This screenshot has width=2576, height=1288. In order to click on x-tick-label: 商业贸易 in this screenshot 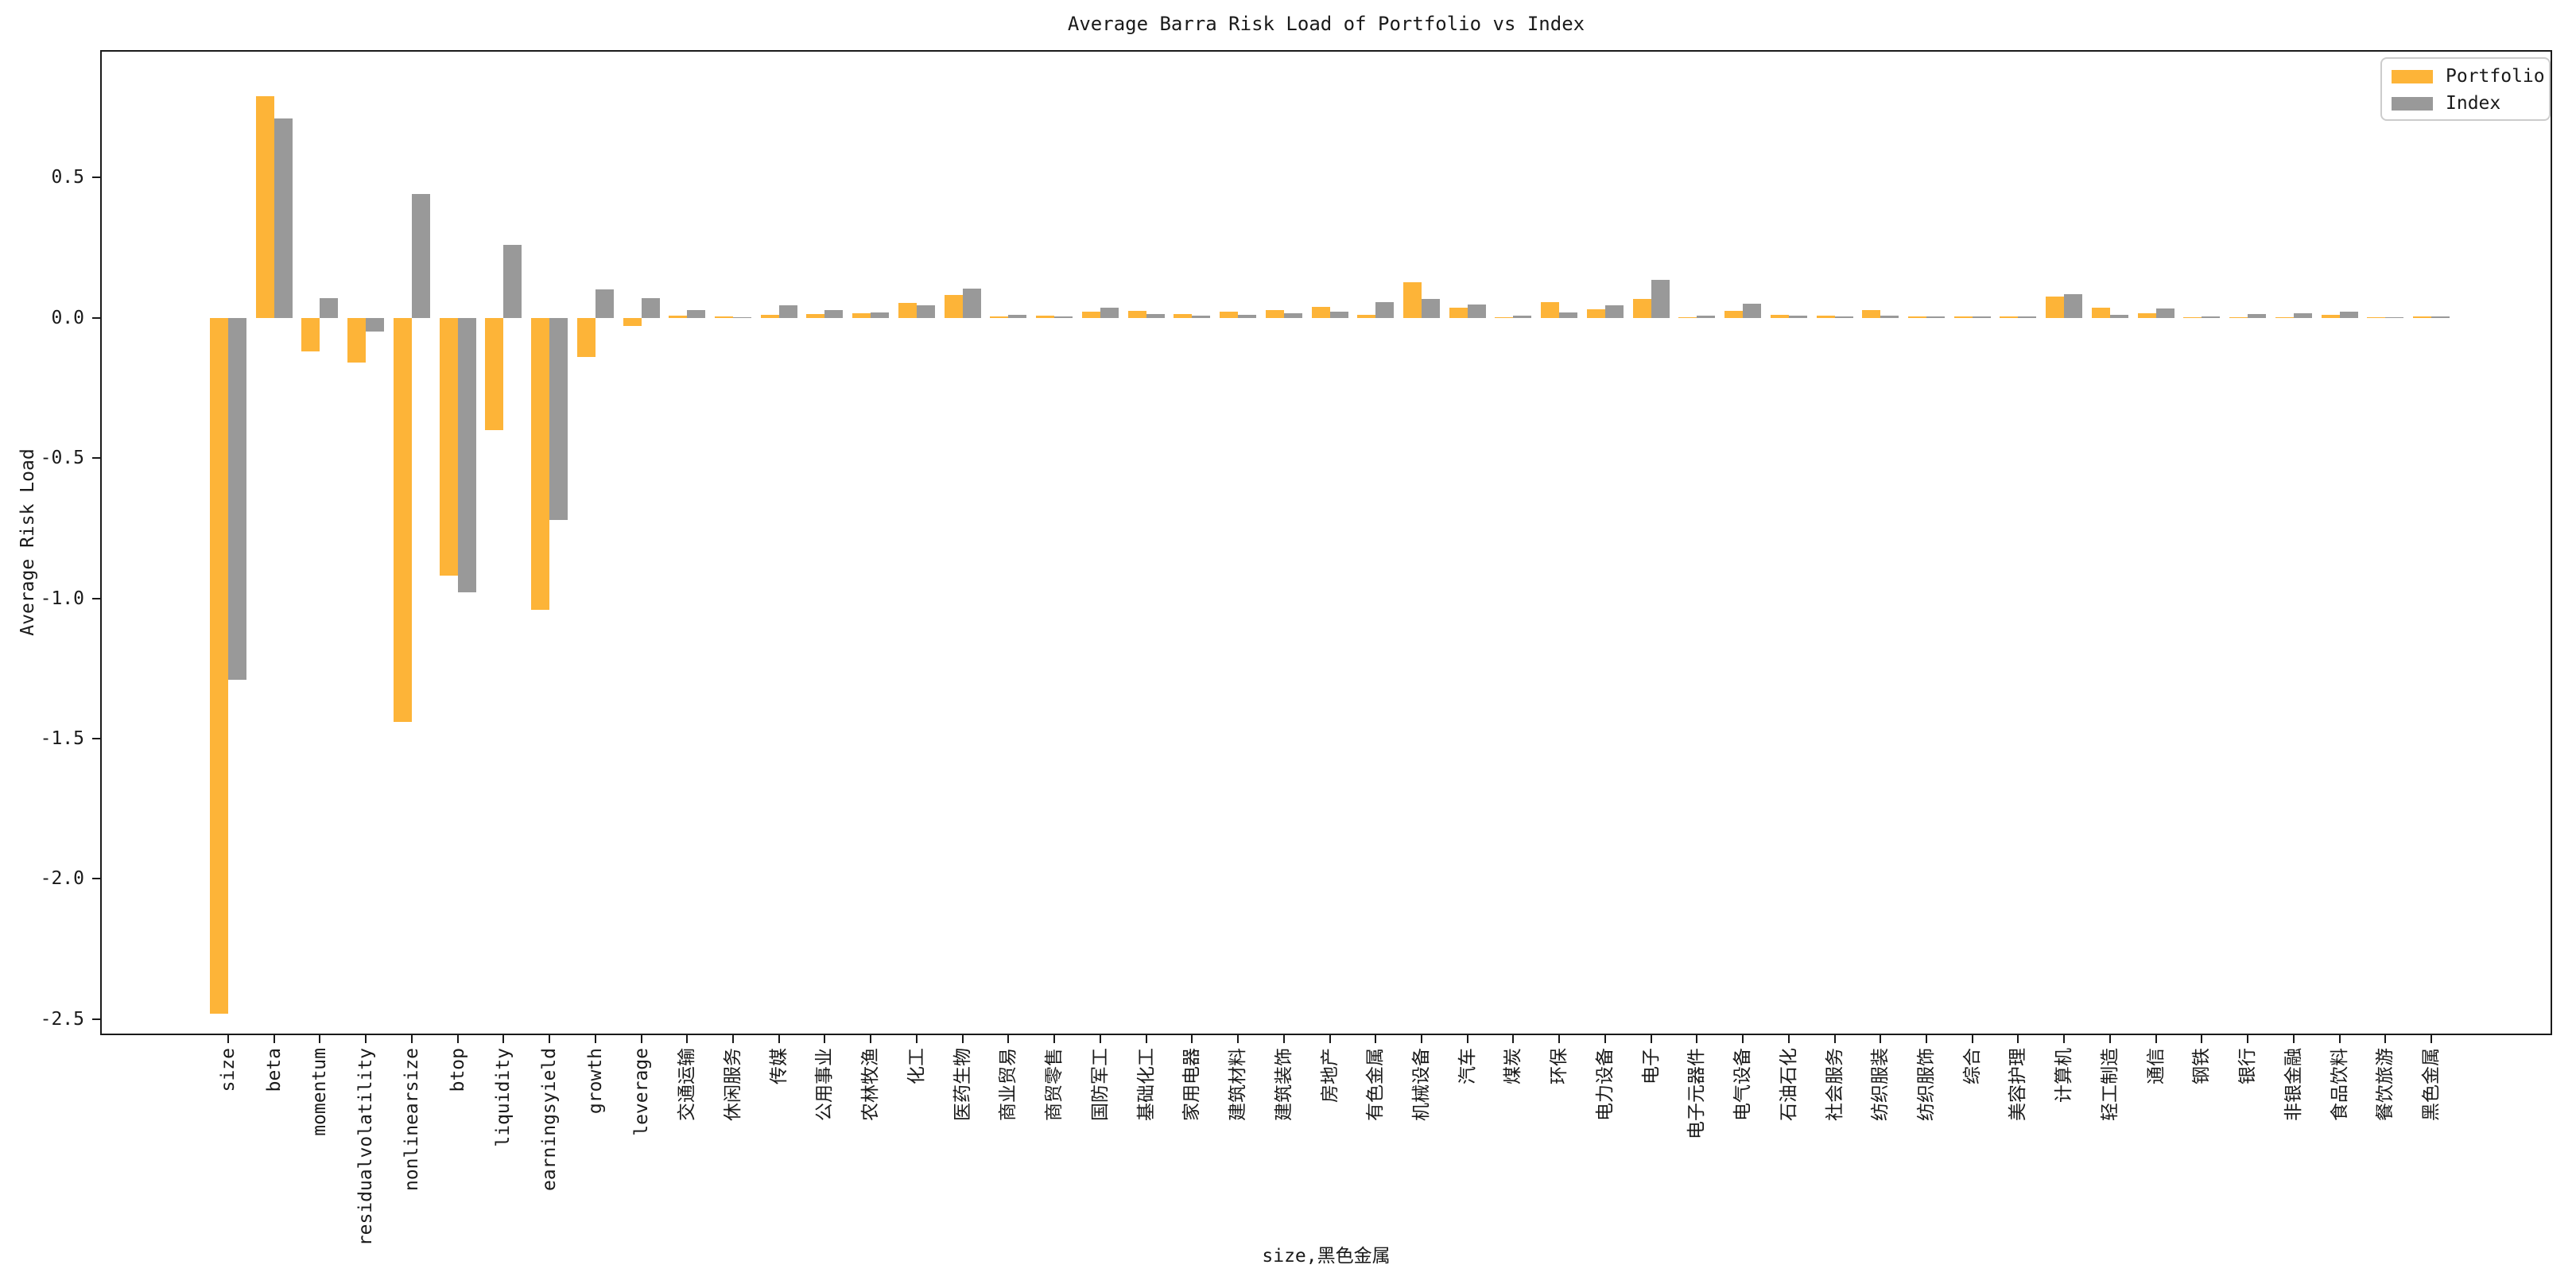, I will do `click(1008, 1085)`.